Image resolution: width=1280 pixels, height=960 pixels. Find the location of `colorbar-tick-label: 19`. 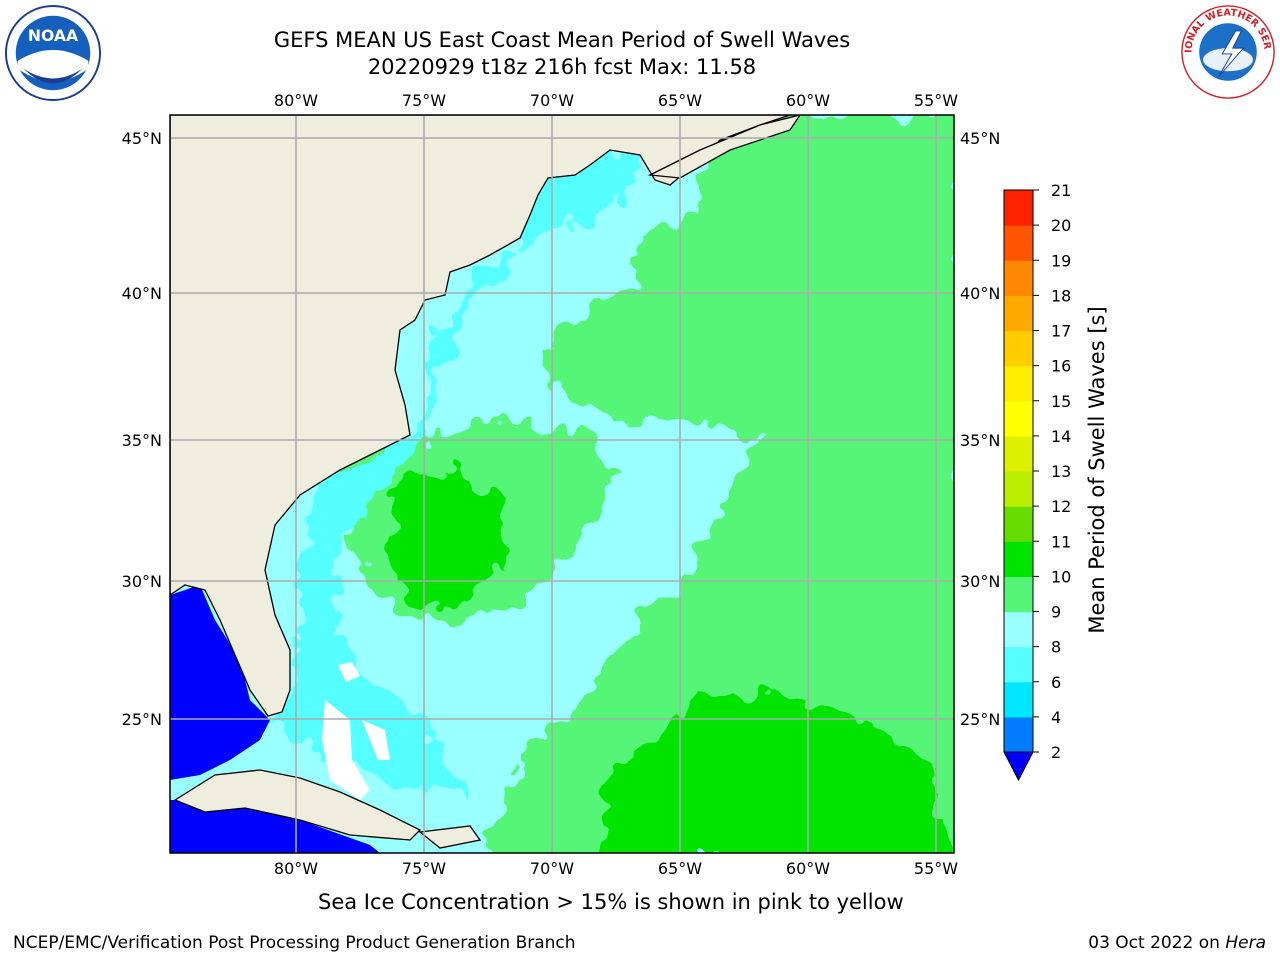

colorbar-tick-label: 19 is located at coordinates (1061, 260).